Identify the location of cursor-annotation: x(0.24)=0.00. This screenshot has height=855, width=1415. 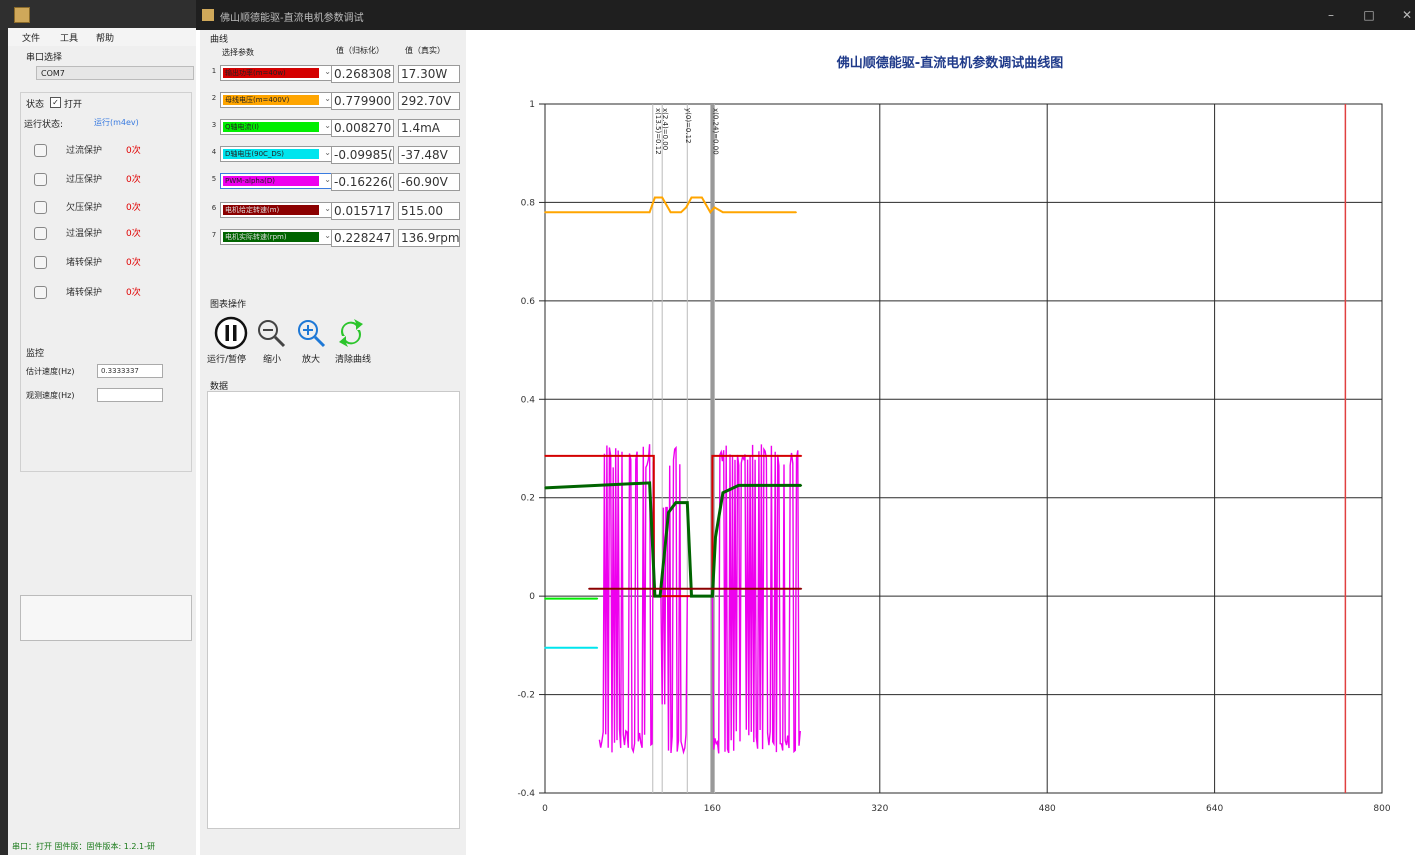
(715, 131).